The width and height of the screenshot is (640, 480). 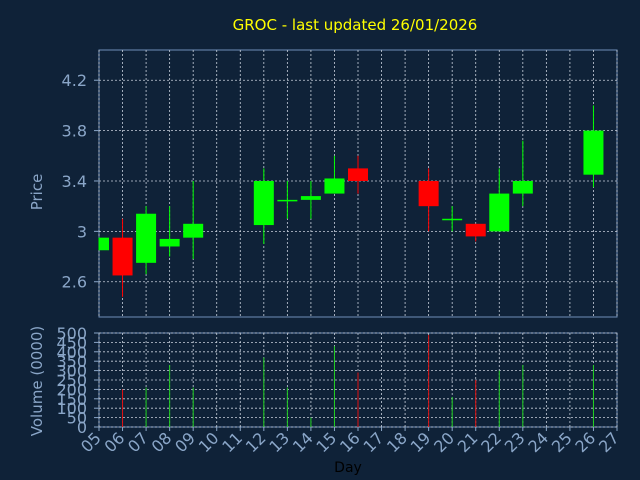 I want to click on volume-y-tick-label: 250, so click(x=71, y=380).